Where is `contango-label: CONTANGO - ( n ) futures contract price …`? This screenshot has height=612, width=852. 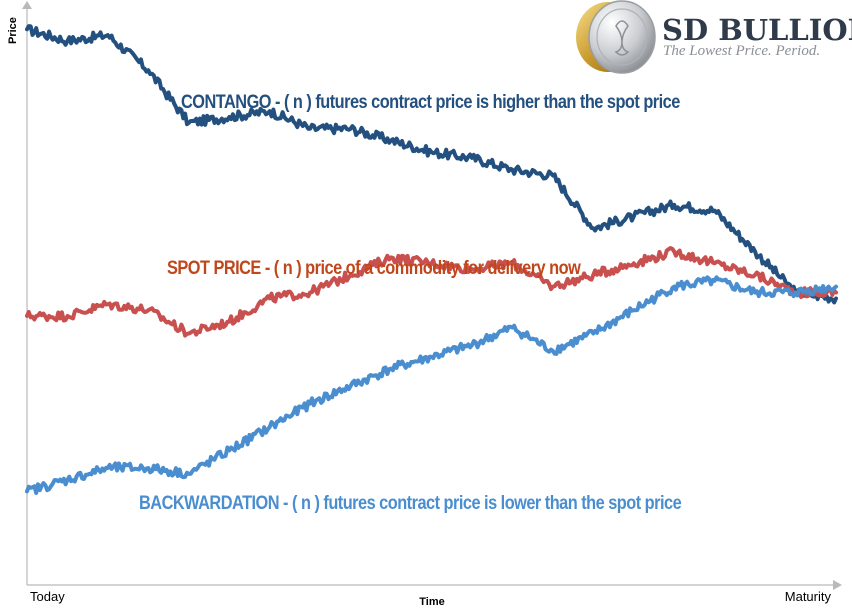 contango-label: CONTANGO - ( n ) futures contract price … is located at coordinates (430, 102).